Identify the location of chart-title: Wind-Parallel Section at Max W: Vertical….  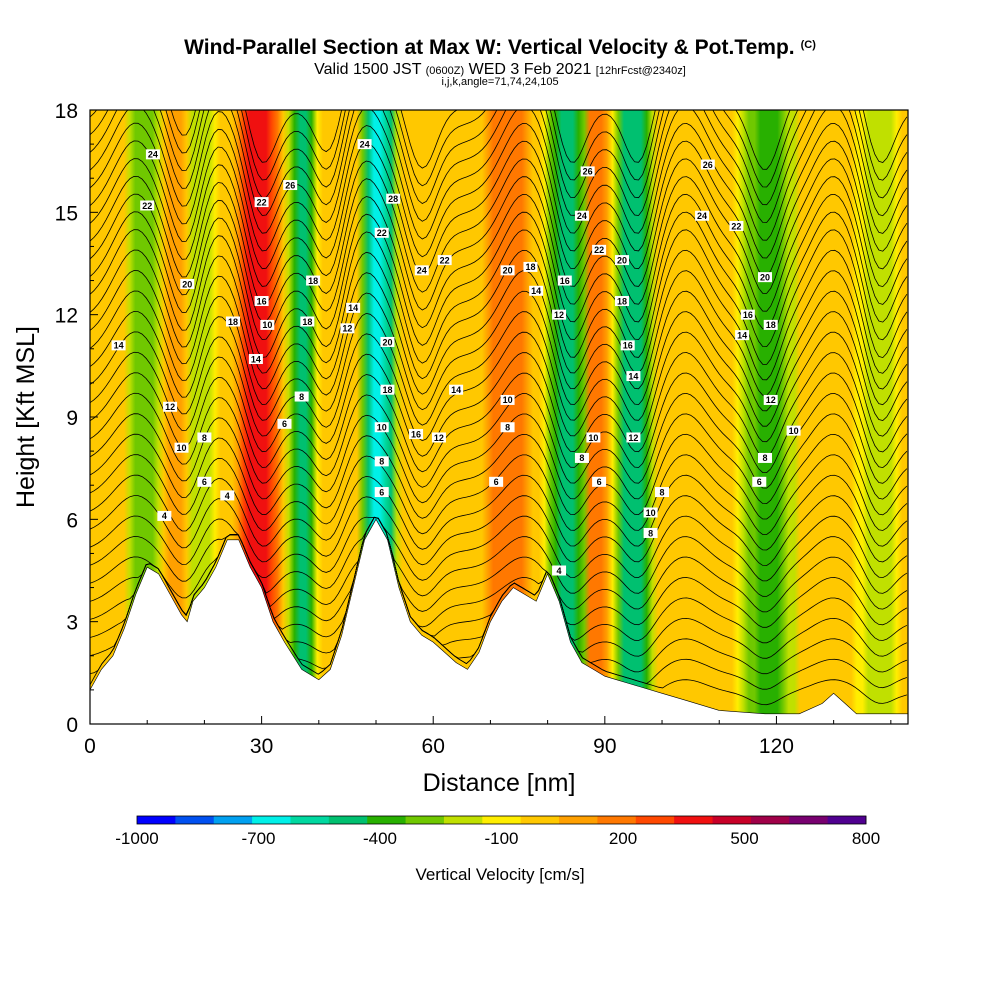
(500, 48).